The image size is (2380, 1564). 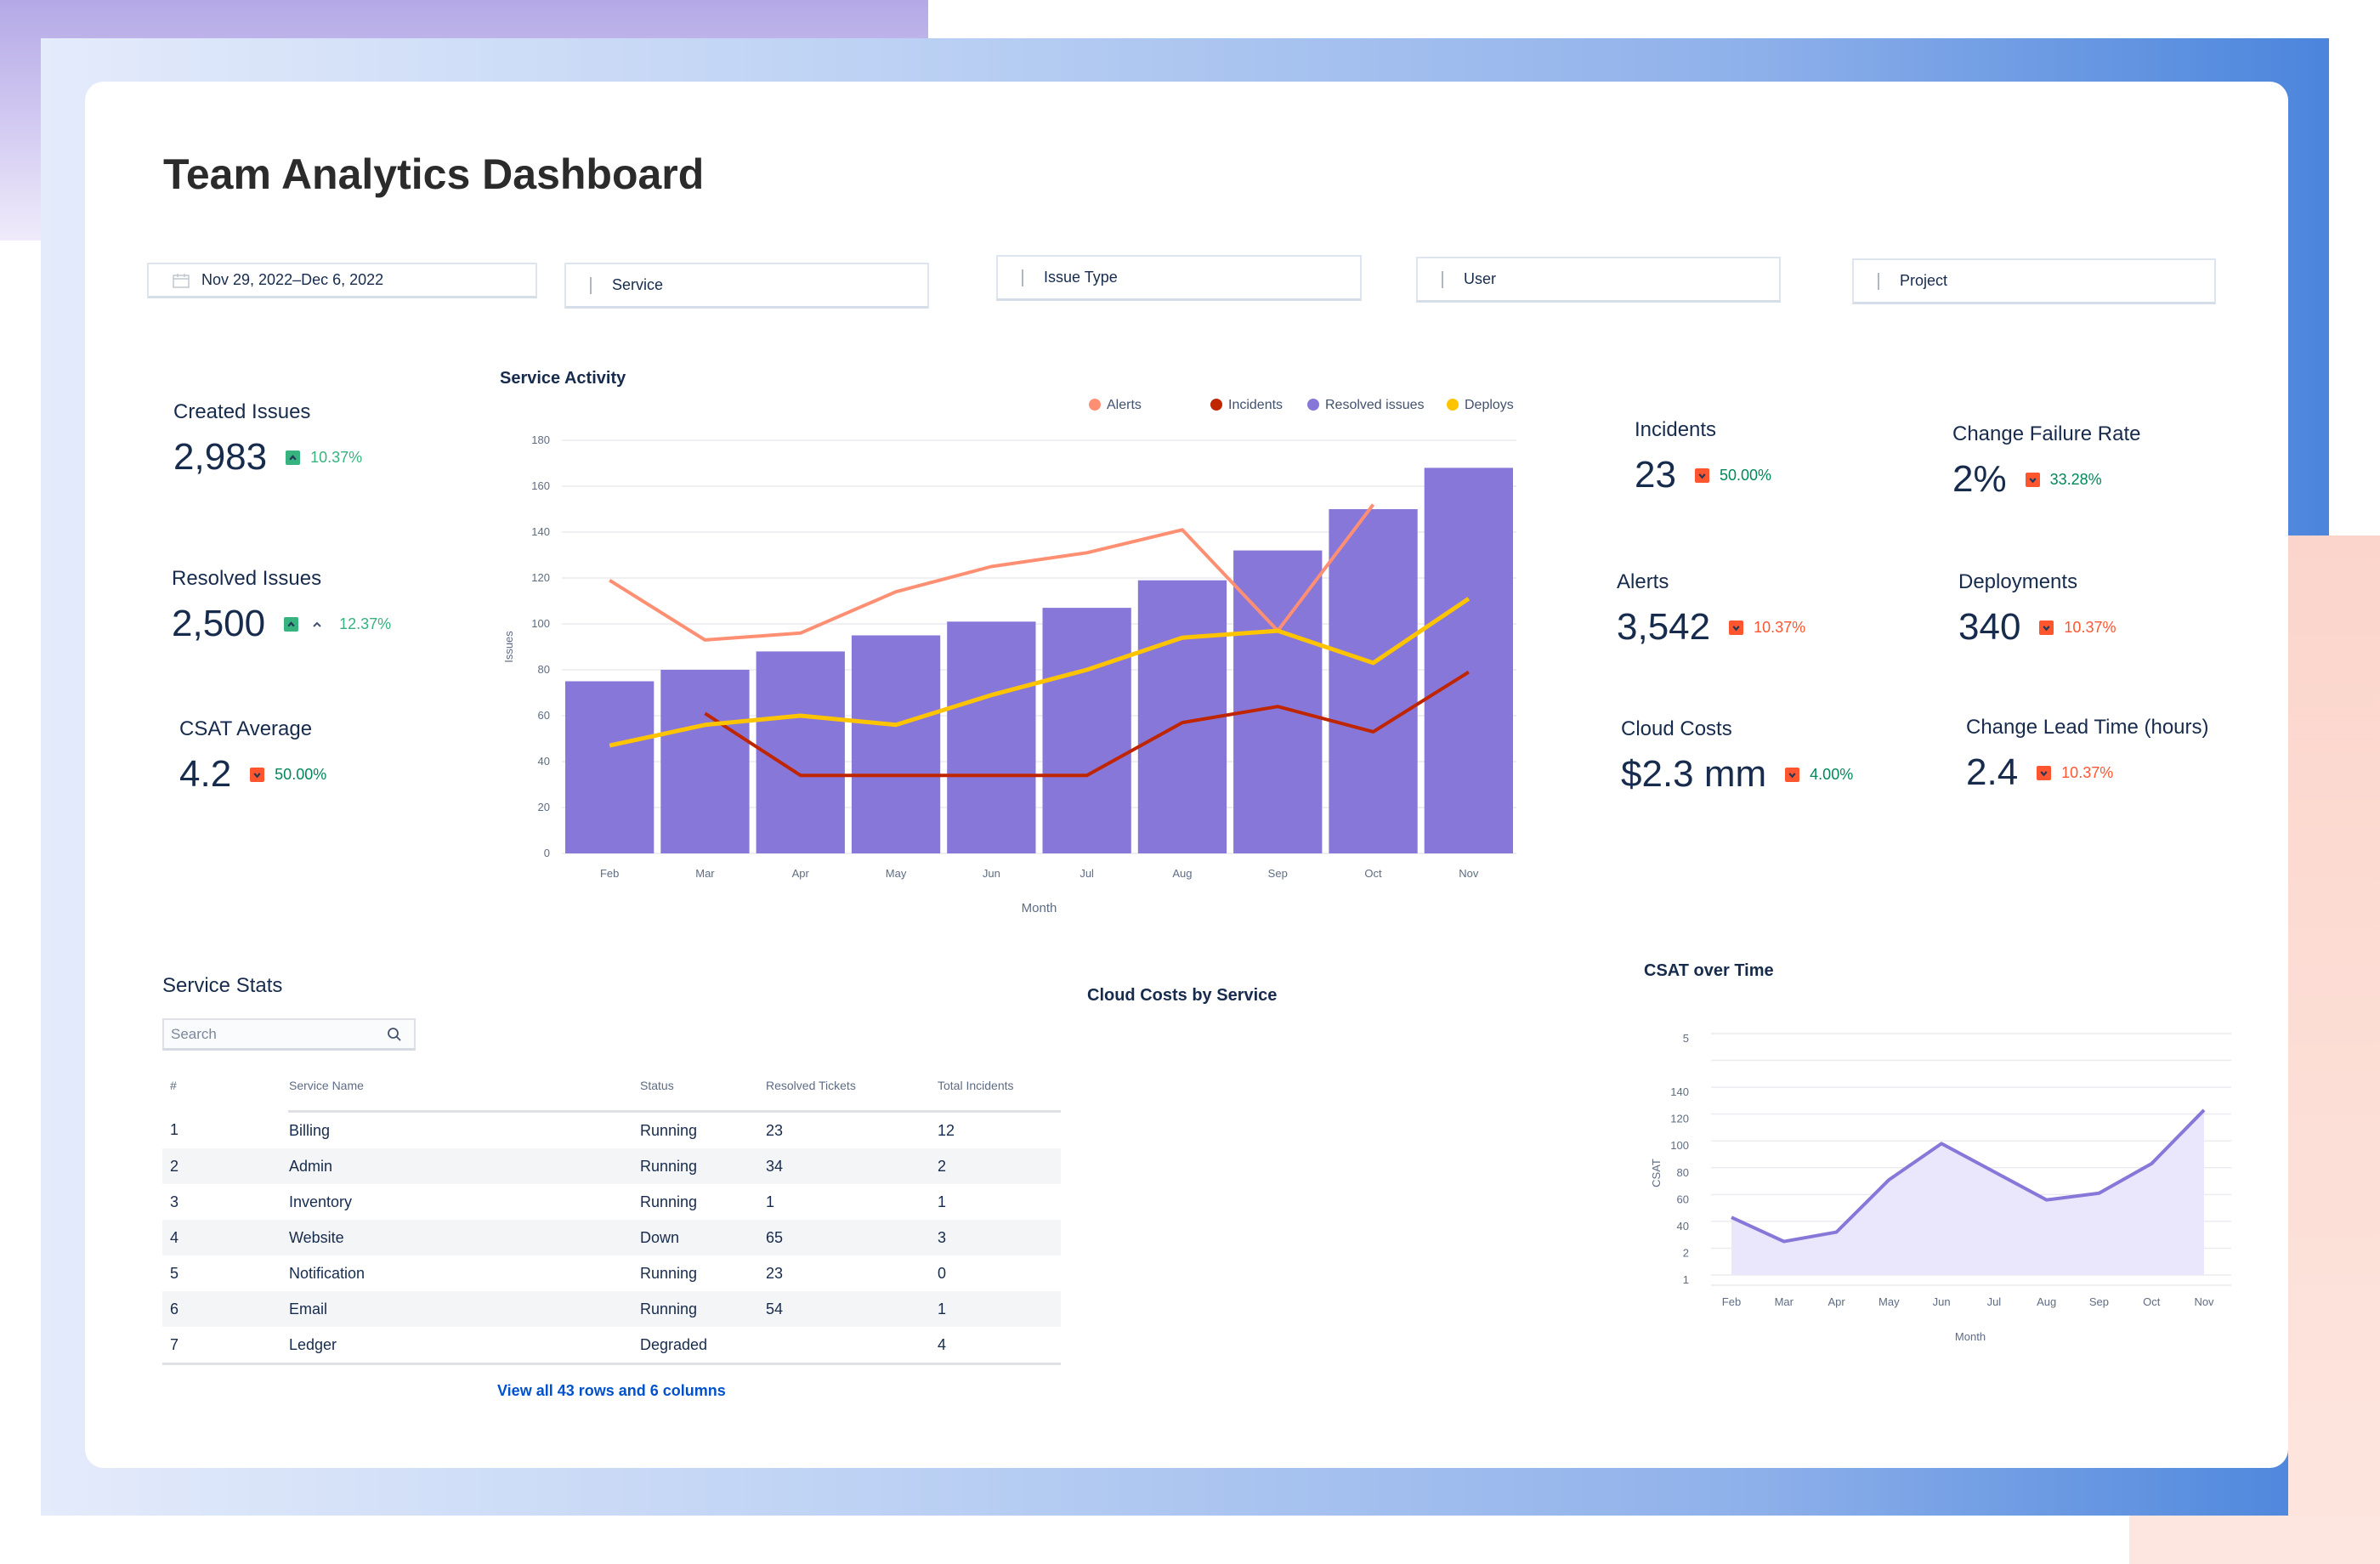 I want to click on kpi-value: 3,542, so click(x=1664, y=627).